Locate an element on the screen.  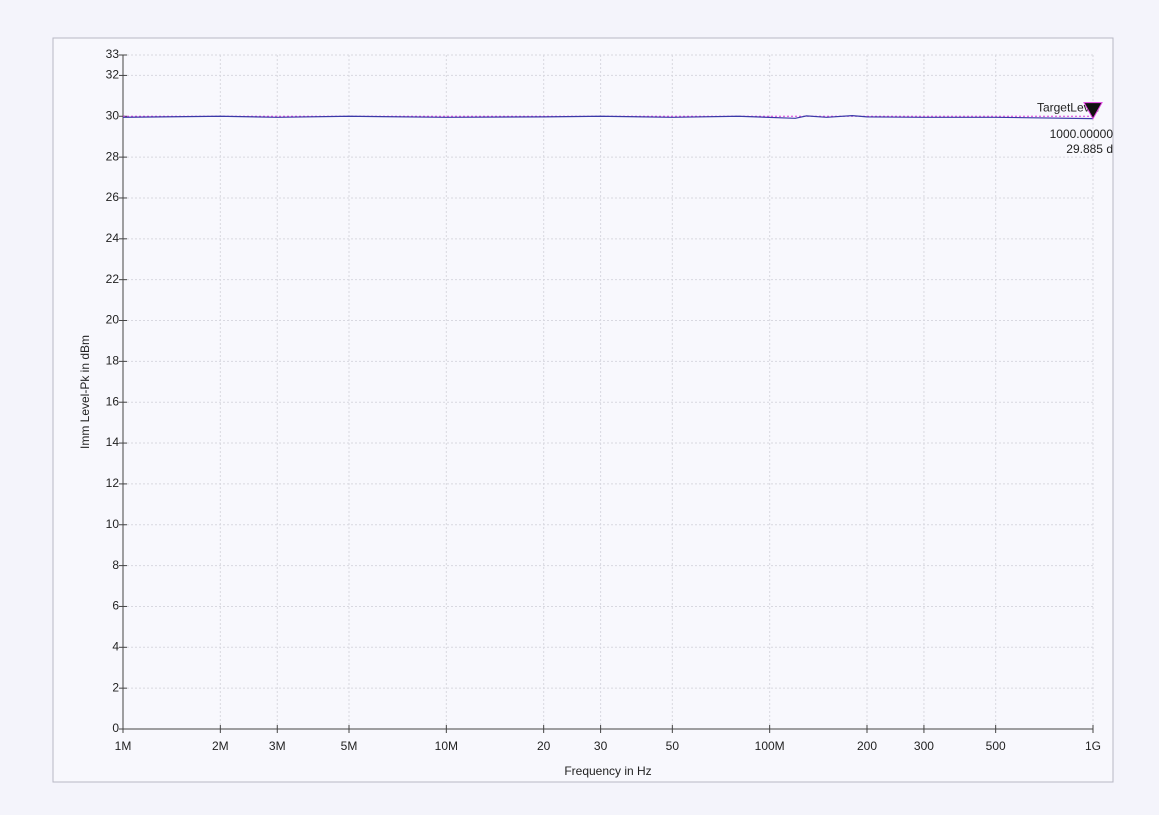
y-tick-label: 30 is located at coordinates (113, 115).